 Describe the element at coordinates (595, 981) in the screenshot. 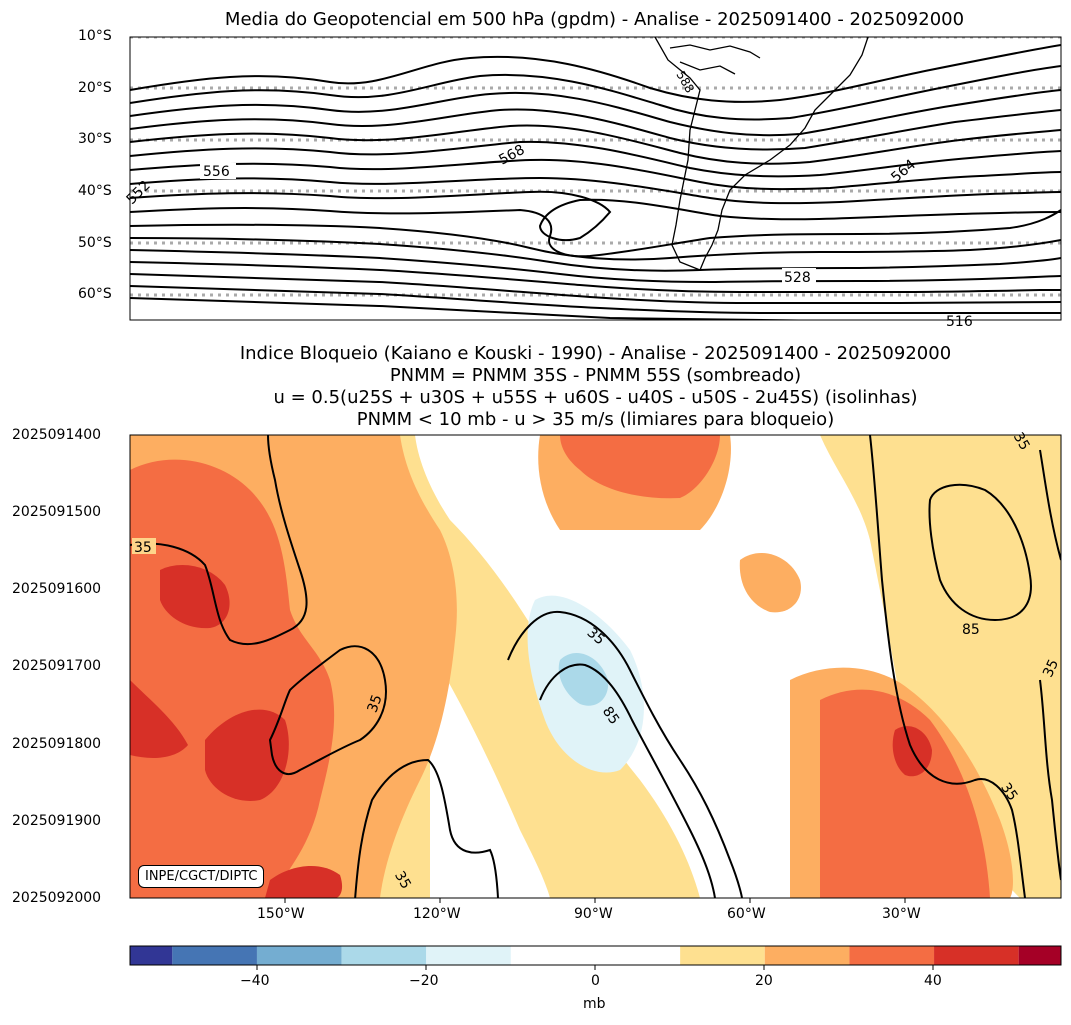

I see `colorbar-tick-0: 0` at that location.